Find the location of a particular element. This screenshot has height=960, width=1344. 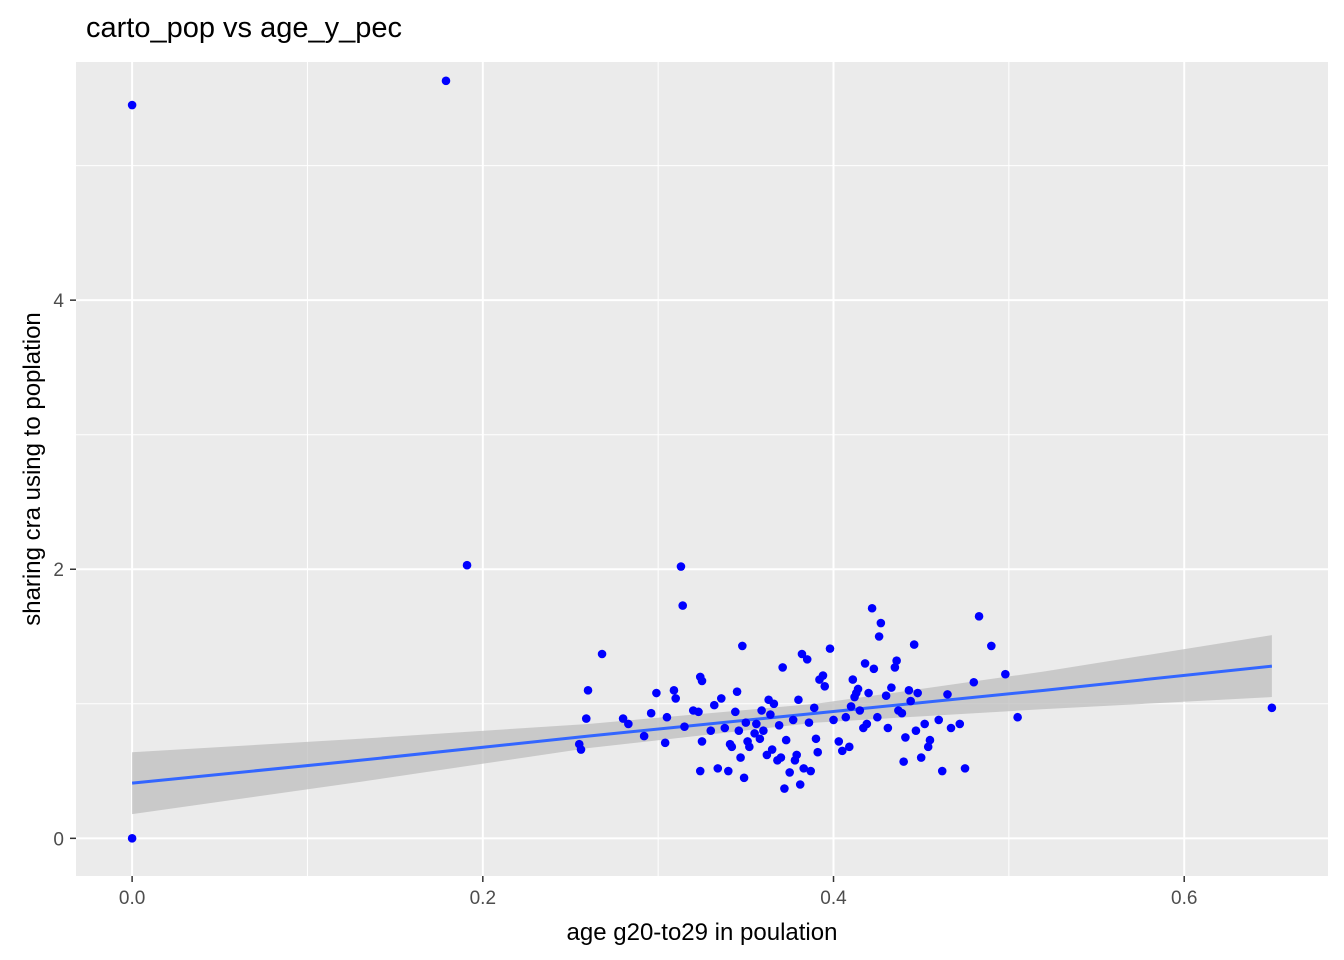

regression-line is located at coordinates (702, 724).